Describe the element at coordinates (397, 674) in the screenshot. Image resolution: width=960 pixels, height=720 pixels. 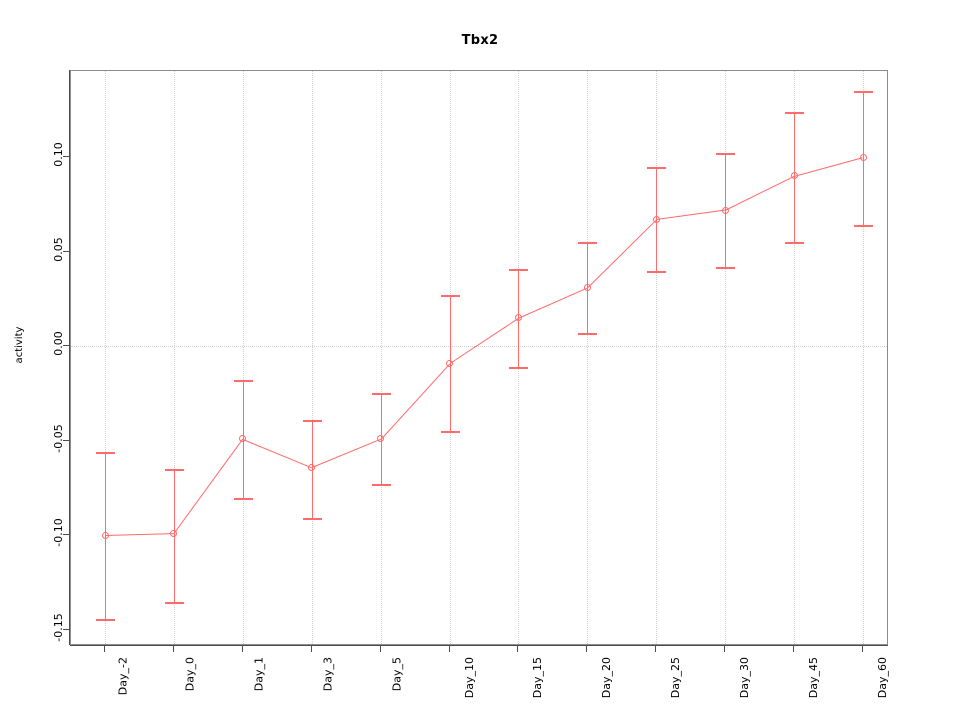
I see `x-axis-tick-label: Day_5` at that location.